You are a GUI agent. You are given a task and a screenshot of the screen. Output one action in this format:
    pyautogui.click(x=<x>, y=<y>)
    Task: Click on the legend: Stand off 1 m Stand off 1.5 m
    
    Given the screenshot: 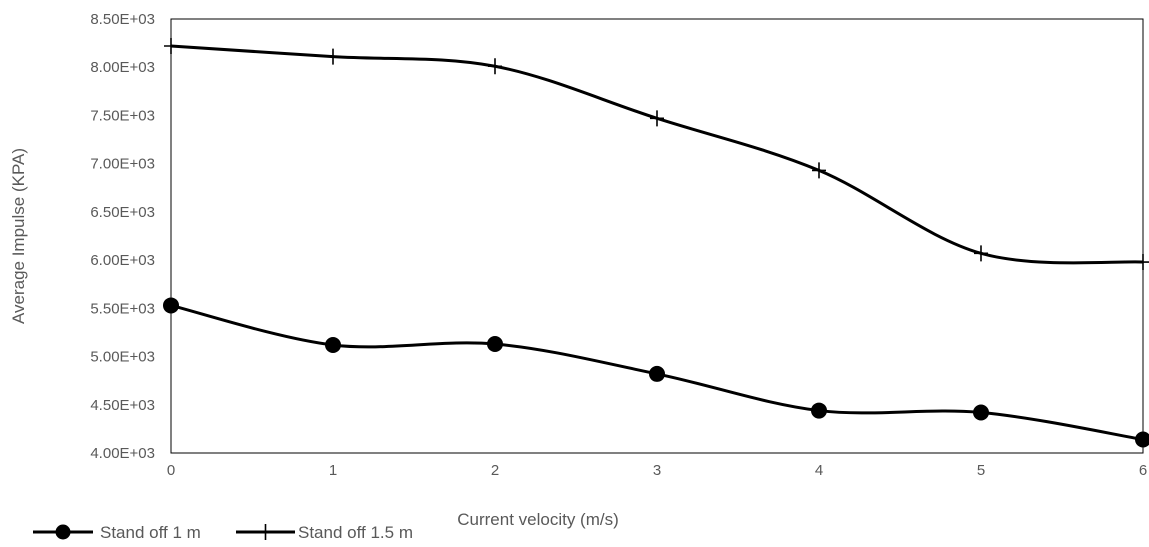 What is the action you would take?
    pyautogui.click(x=223, y=532)
    